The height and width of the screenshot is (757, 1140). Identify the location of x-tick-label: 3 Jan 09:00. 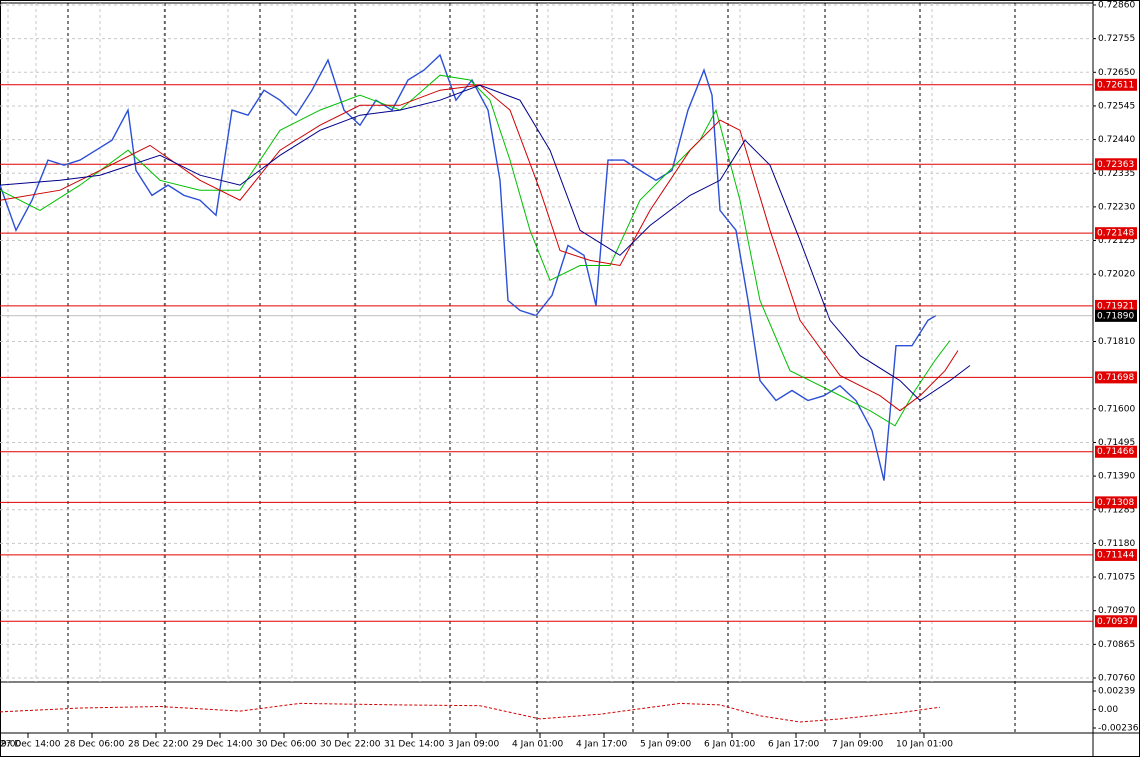
(474, 745).